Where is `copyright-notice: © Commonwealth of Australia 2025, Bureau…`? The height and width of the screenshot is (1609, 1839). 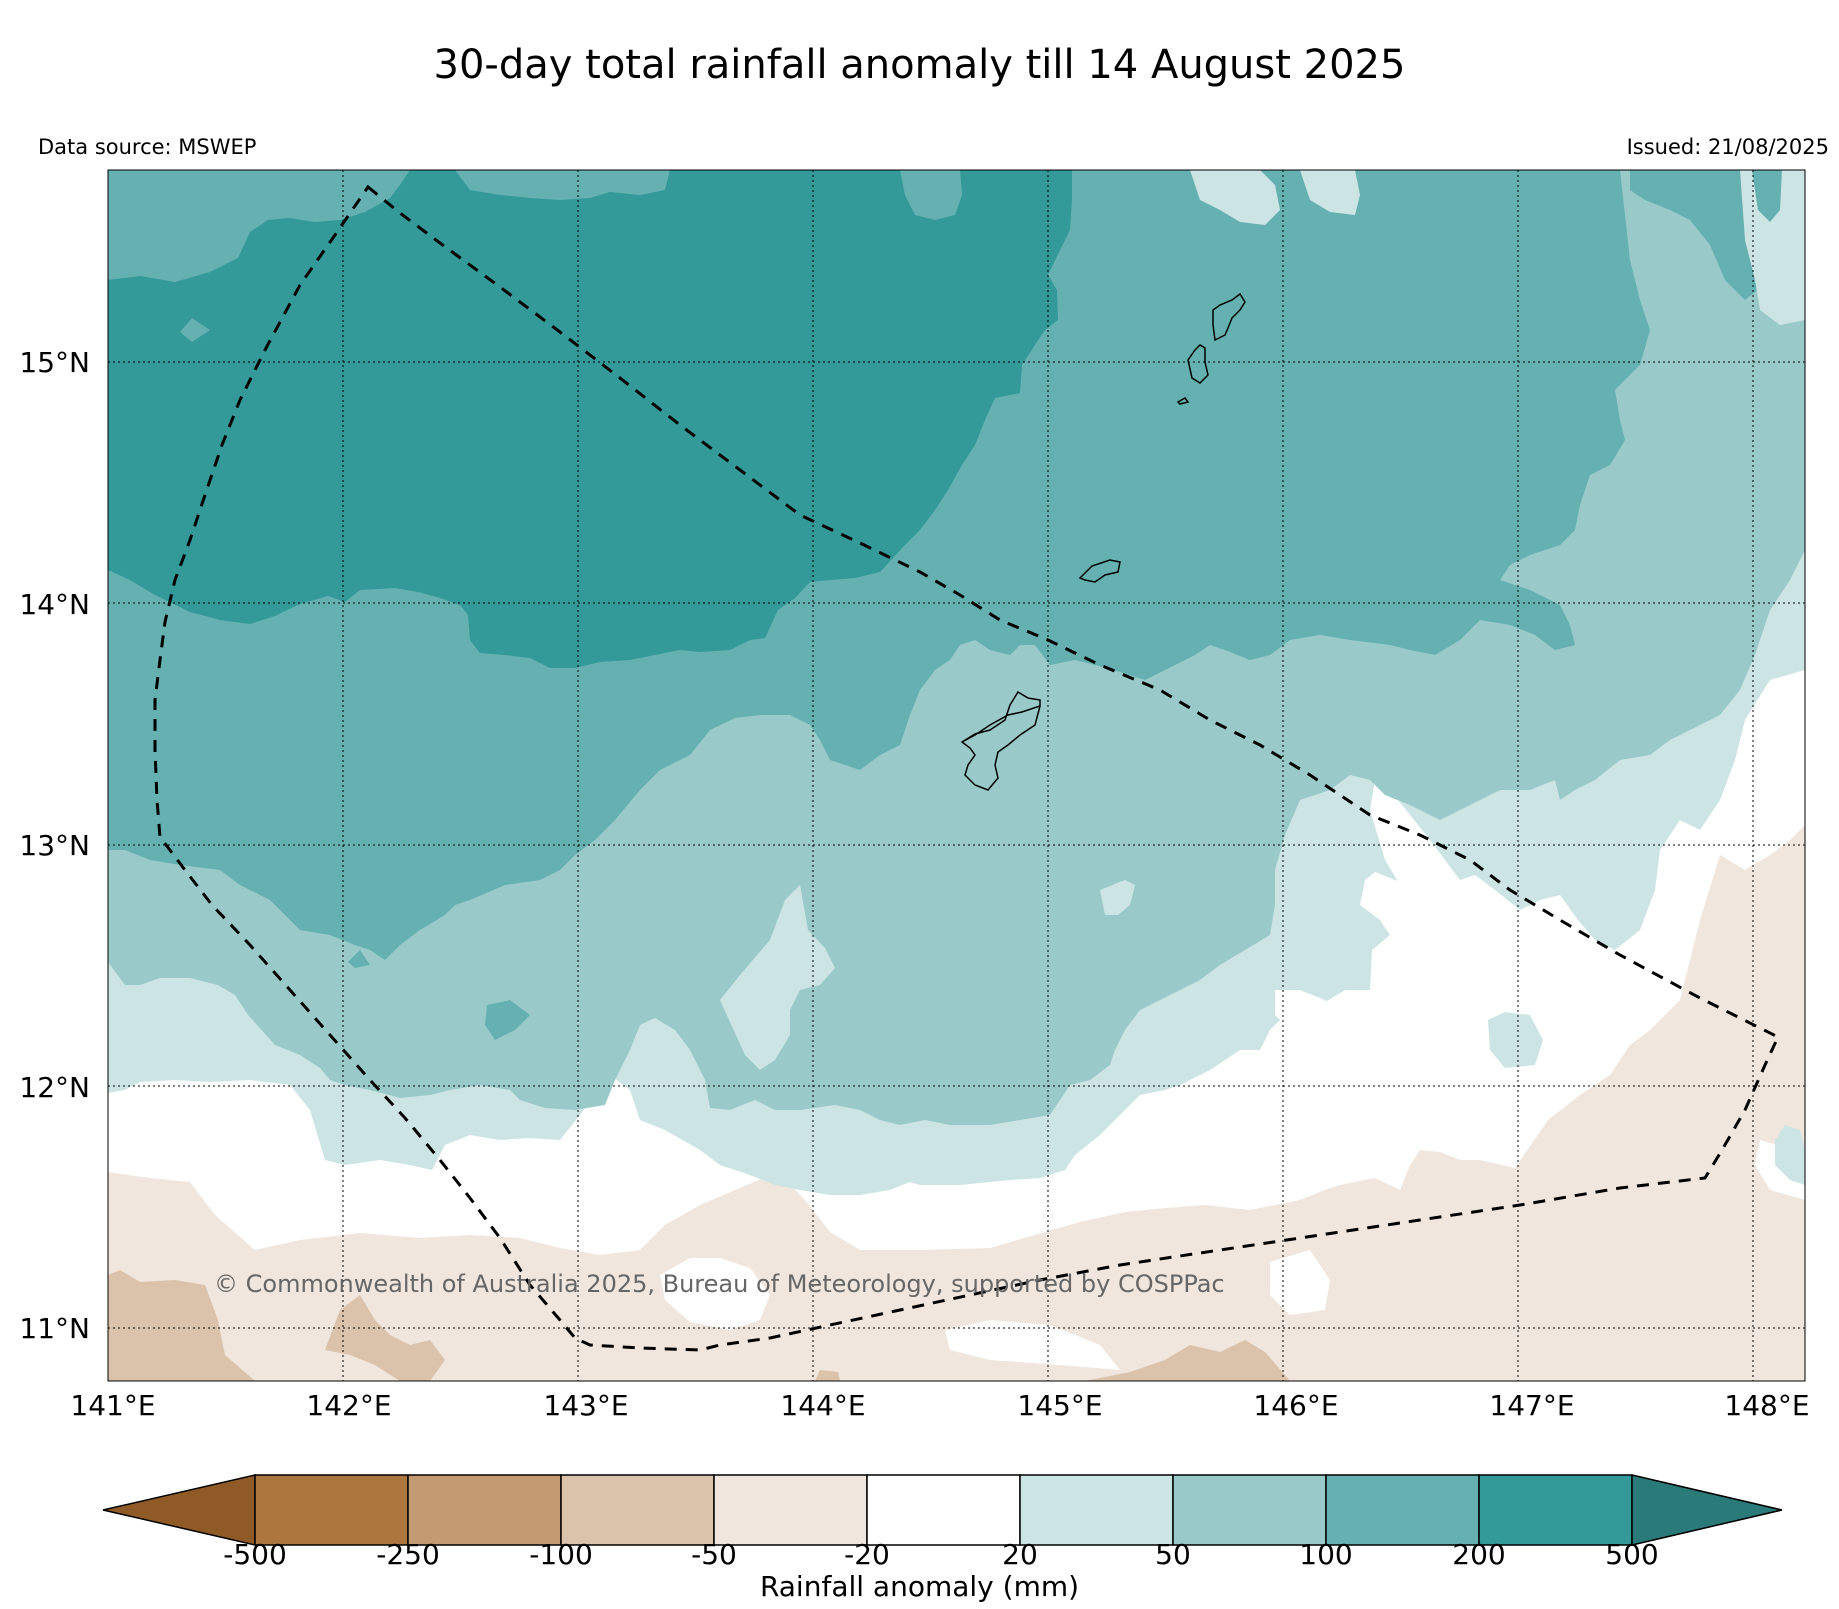 copyright-notice: © Commonwealth of Australia 2025, Bureau… is located at coordinates (719, 1284).